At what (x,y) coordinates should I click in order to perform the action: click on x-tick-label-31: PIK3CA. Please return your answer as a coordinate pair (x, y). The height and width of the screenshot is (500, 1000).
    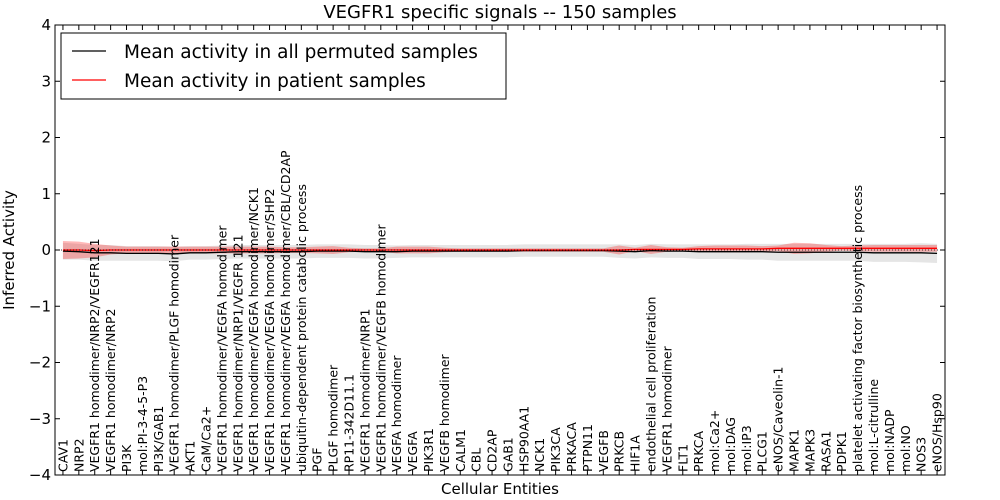
    Looking at the image, I should click on (555, 449).